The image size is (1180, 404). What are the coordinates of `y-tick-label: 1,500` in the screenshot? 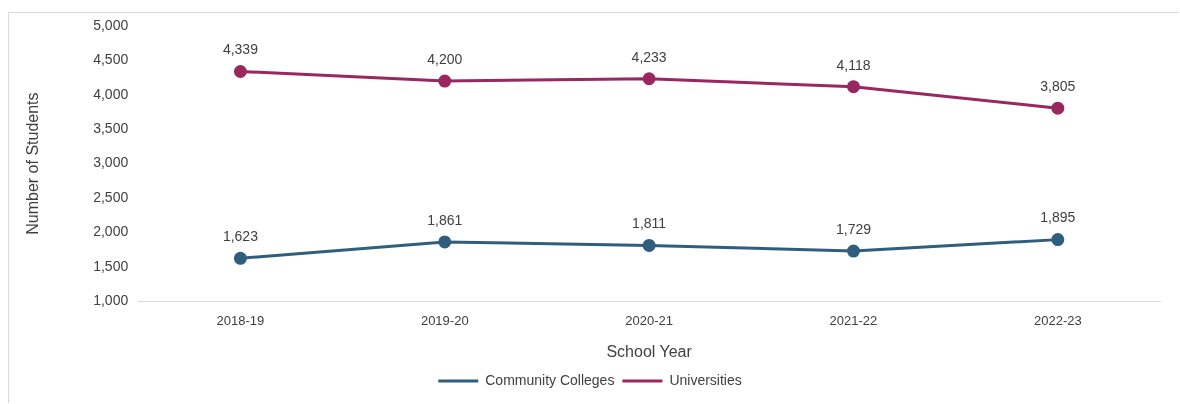 It's located at (111, 265).